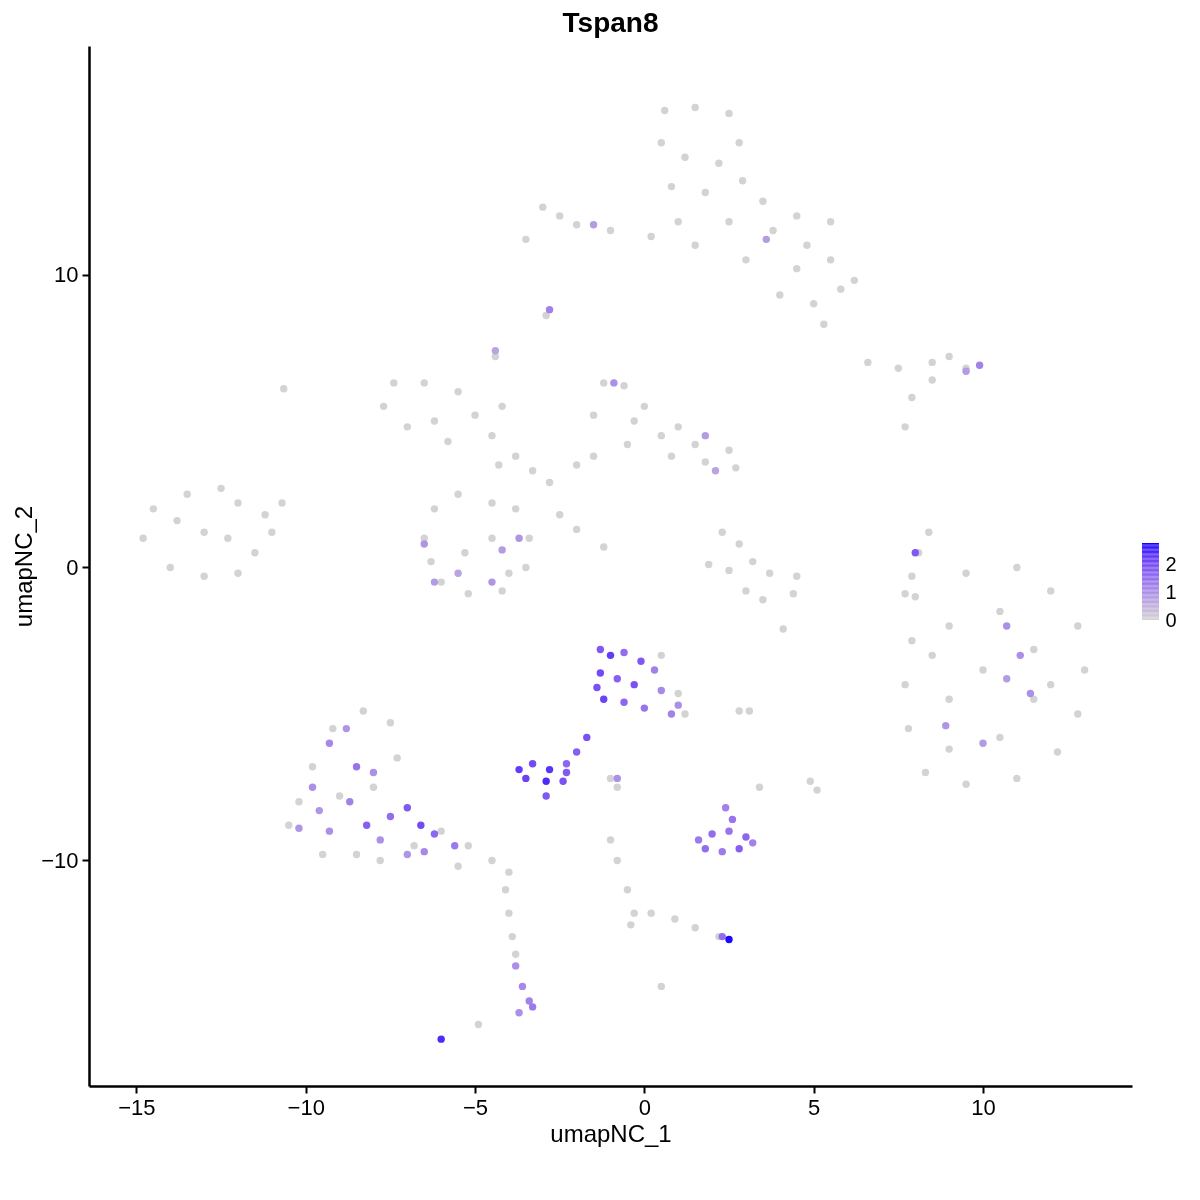 Image resolution: width=1200 pixels, height=1200 pixels. I want to click on x-tick-label: −10, so click(306, 1107).